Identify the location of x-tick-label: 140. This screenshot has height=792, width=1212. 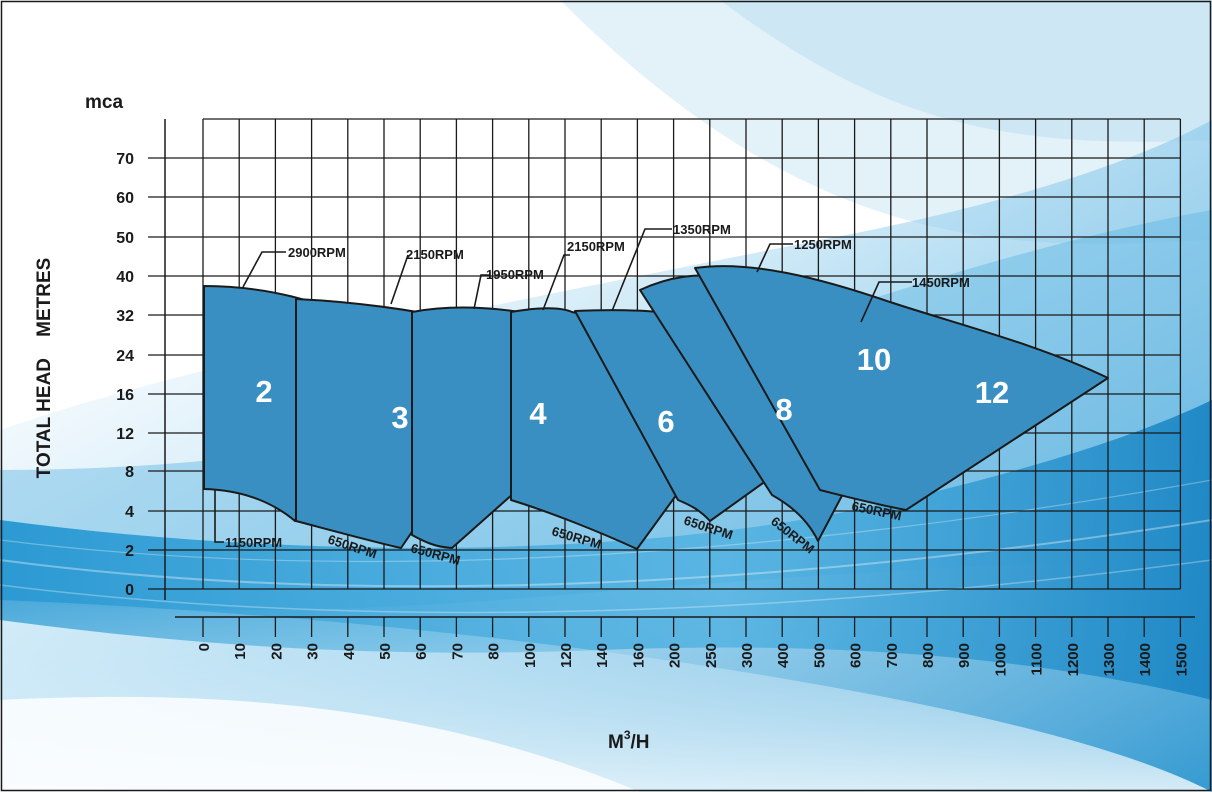
(602, 655).